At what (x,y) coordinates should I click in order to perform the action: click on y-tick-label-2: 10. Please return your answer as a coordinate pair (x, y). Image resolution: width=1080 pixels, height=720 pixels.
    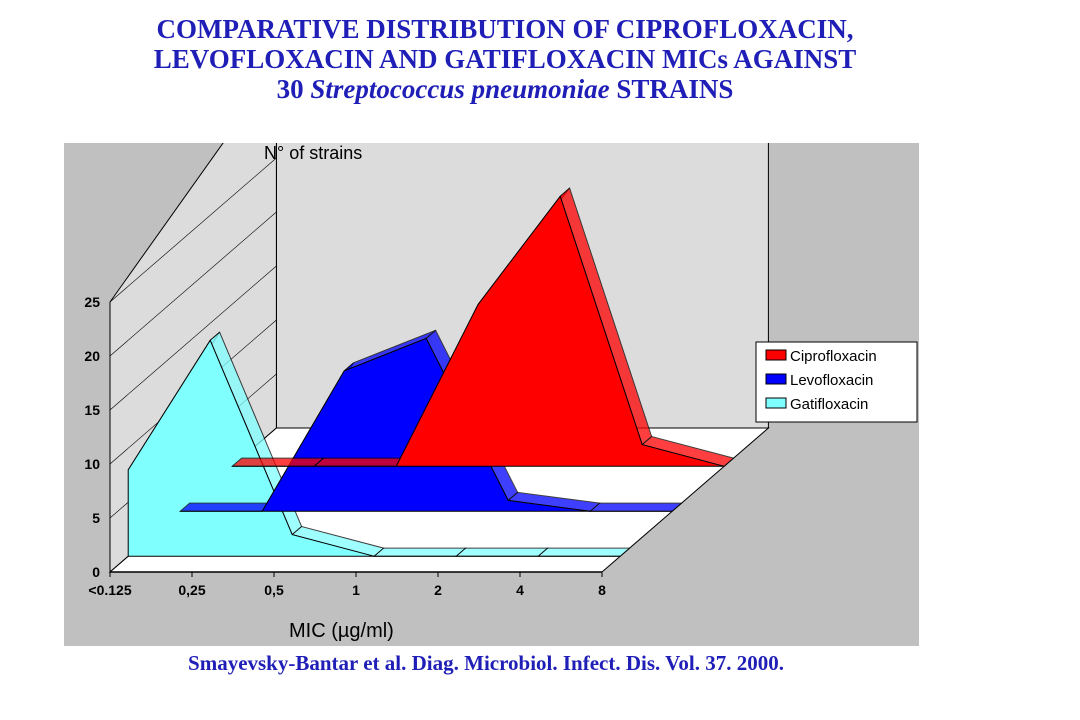
    Looking at the image, I should click on (92, 464).